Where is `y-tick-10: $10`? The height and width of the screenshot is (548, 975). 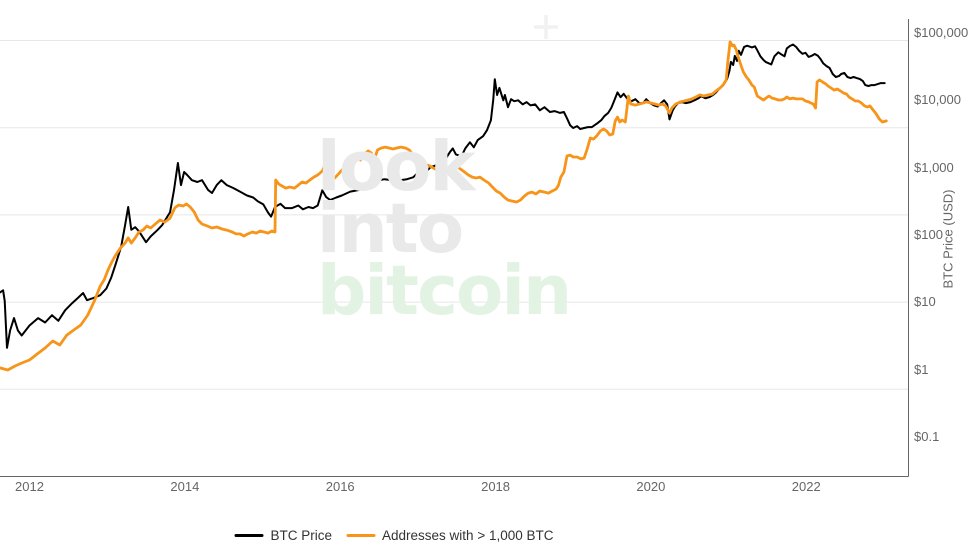 y-tick-10: $10 is located at coordinates (925, 302).